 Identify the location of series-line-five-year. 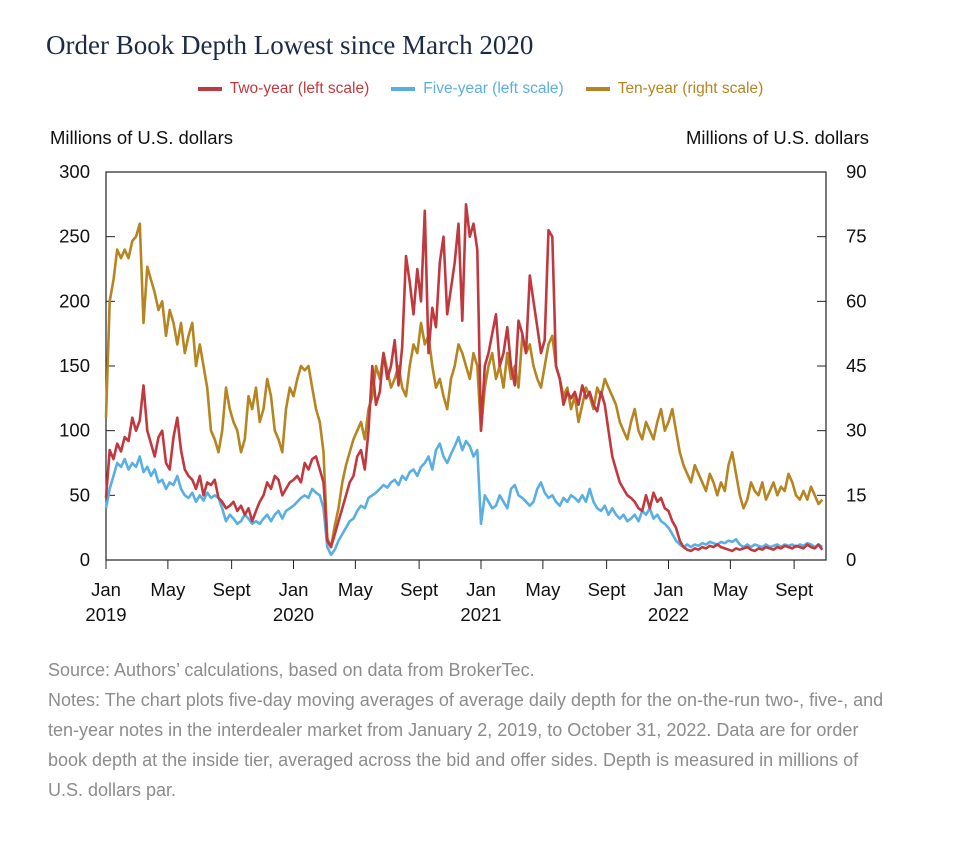
(464, 496).